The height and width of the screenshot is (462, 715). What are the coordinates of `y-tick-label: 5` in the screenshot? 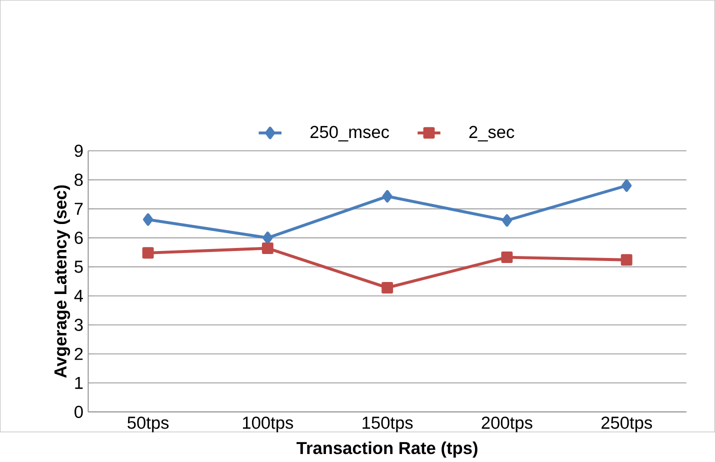 It's located at (78, 266).